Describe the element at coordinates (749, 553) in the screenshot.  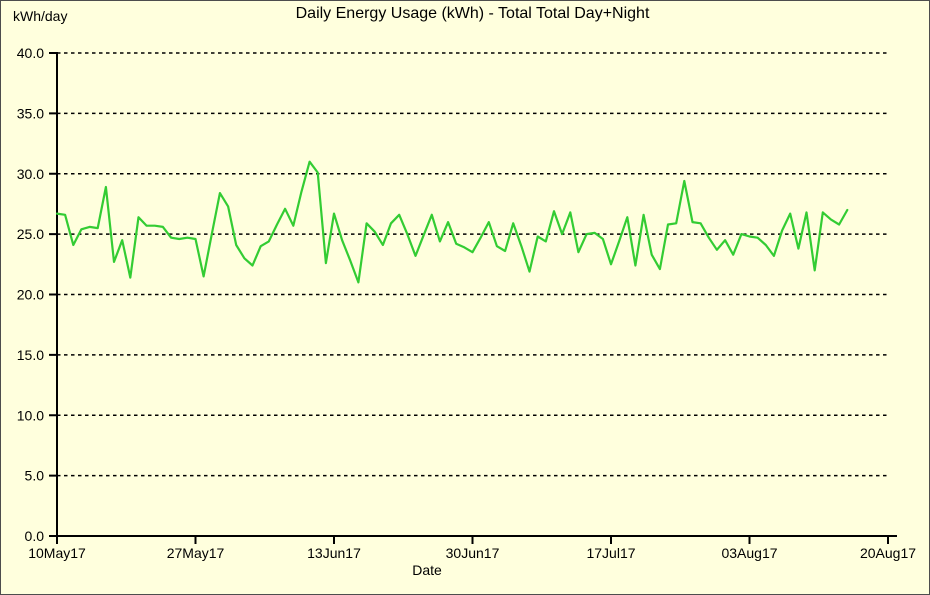
I see `x-tick-label: 03Aug17` at that location.